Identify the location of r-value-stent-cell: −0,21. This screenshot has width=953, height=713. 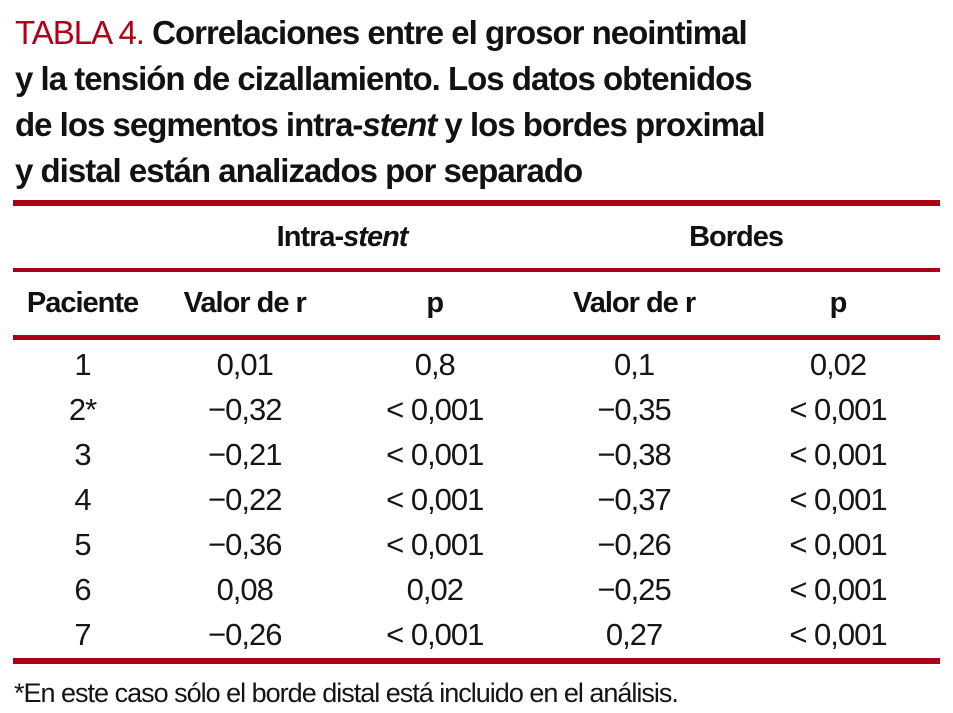
(245, 454).